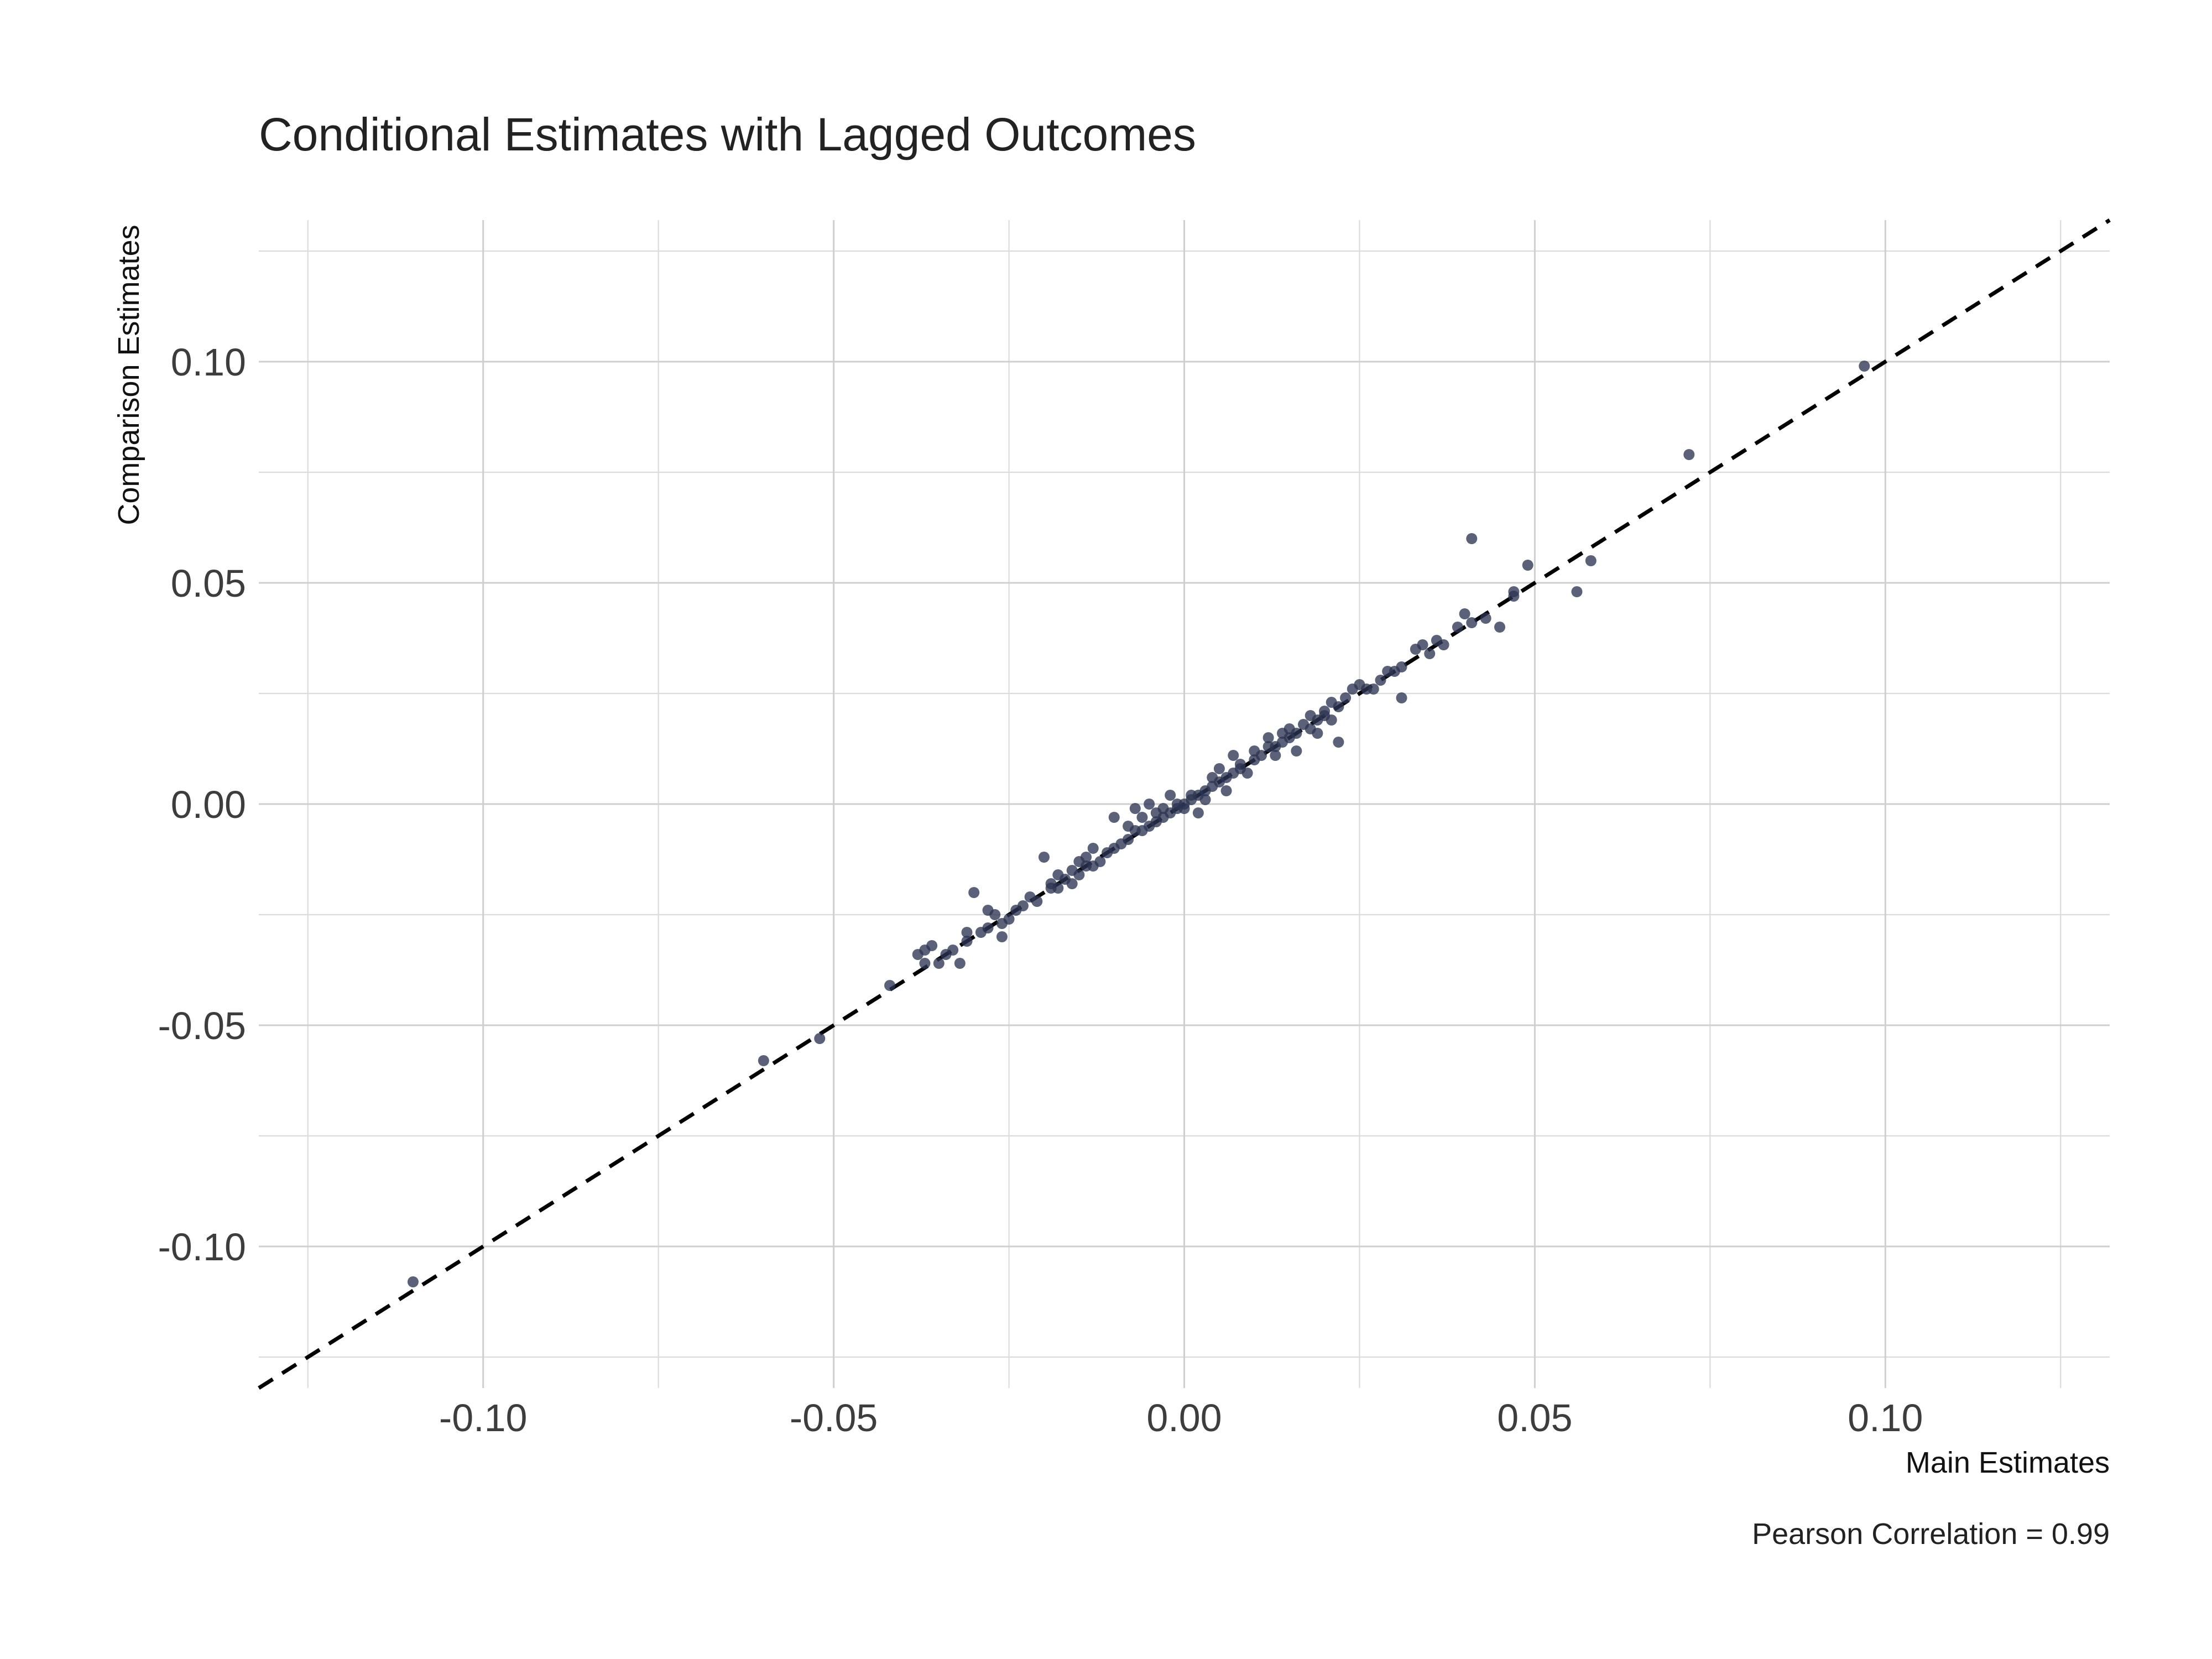 Image resolution: width=2212 pixels, height=1659 pixels. Describe the element at coordinates (834, 1417) in the screenshot. I see `x-tick-label: -0.05` at that location.